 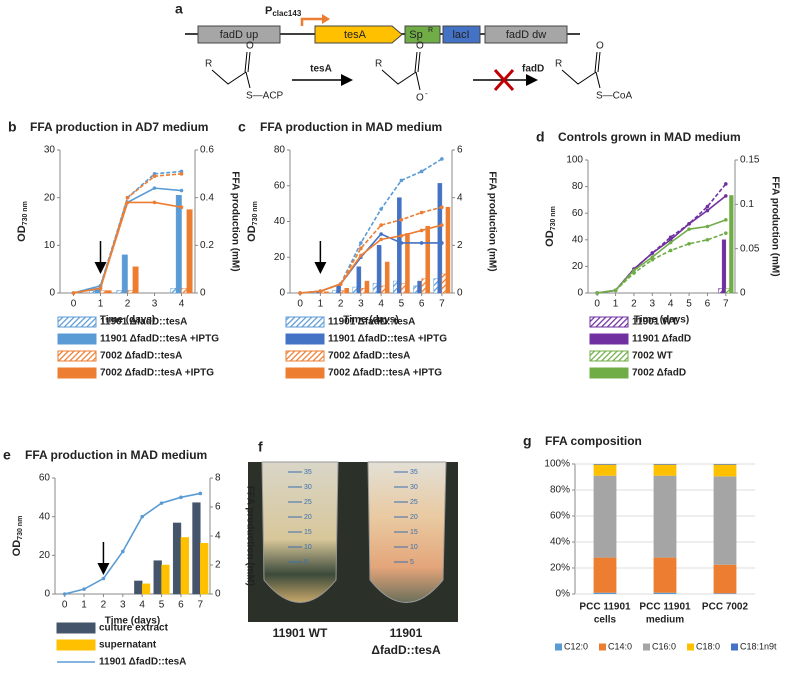 What do you see at coordinates (661, 339) in the screenshot?
I see `legend-label: 11901 ΔfadD` at bounding box center [661, 339].